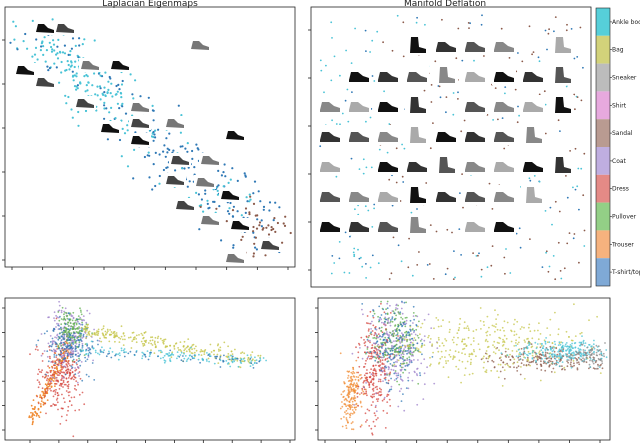 This screenshot has height=444, width=640. What do you see at coordinates (622, 133) in the screenshot?
I see `colorbar-label: Sandal` at bounding box center [622, 133].